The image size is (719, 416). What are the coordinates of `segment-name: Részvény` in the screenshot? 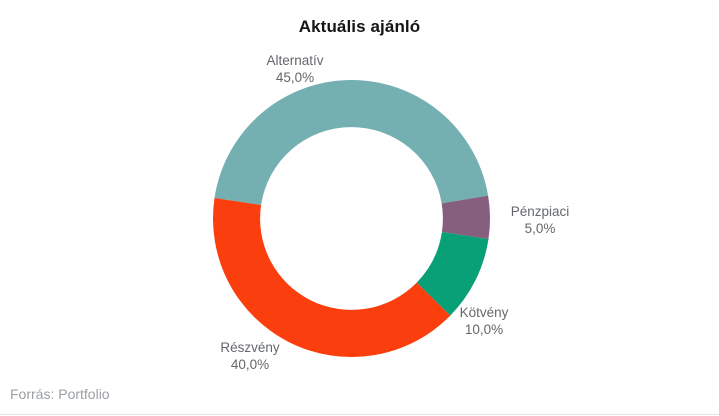 It's located at (250, 347).